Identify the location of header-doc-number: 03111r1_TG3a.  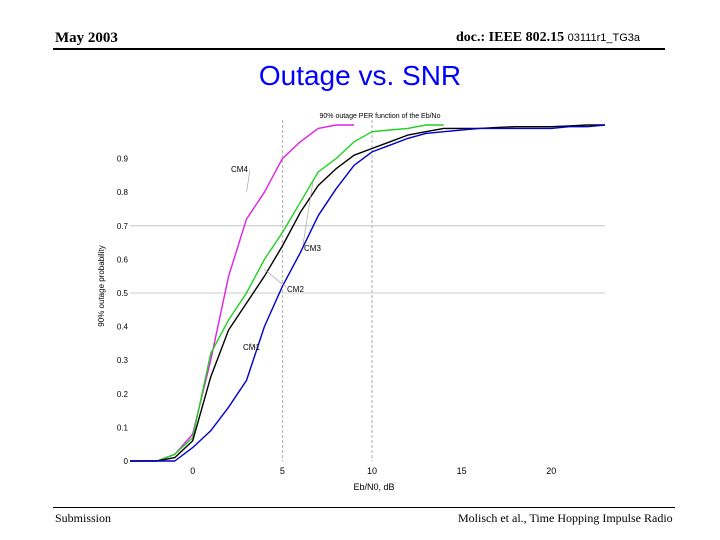
(603, 38).